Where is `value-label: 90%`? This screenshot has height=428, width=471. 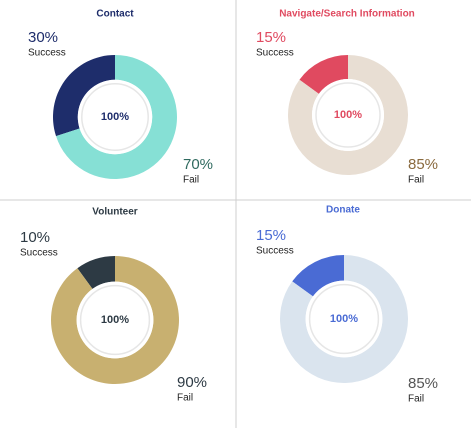 value-label: 90% is located at coordinates (192, 382).